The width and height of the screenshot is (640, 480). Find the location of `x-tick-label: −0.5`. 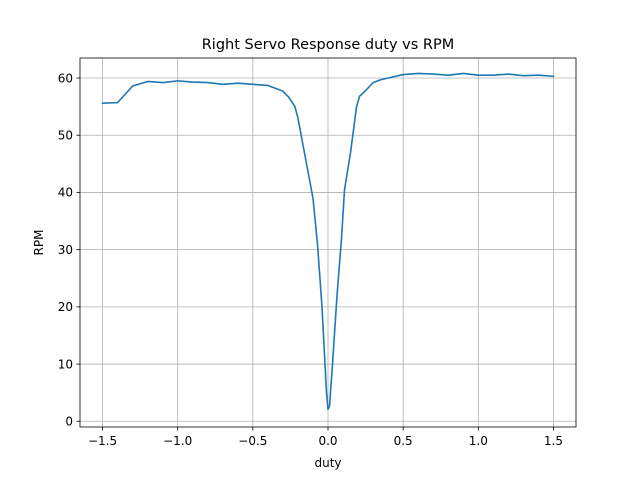

x-tick-label: −0.5 is located at coordinates (252, 441).